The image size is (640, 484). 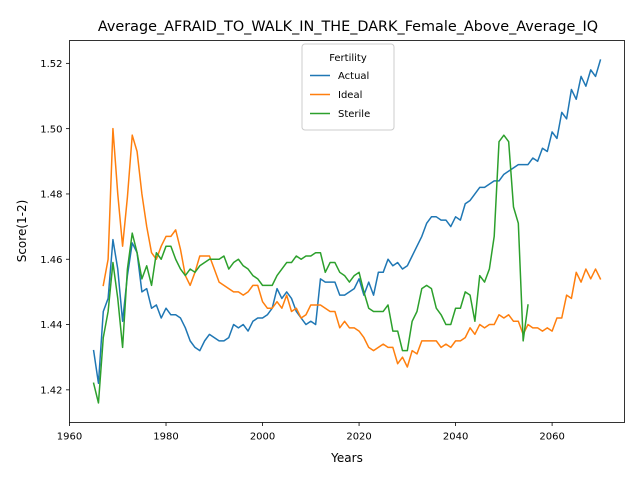 What do you see at coordinates (350, 95) in the screenshot?
I see `legend-label-ideal: Ideal` at bounding box center [350, 95].